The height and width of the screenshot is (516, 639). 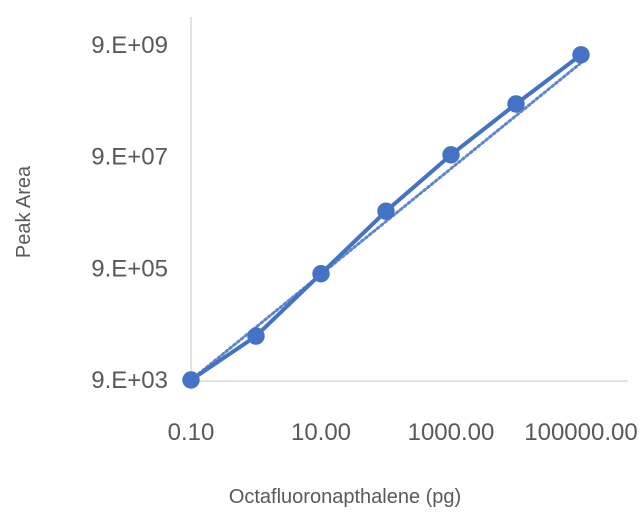 I want to click on y-axis-title: Peak Area, so click(x=24, y=211).